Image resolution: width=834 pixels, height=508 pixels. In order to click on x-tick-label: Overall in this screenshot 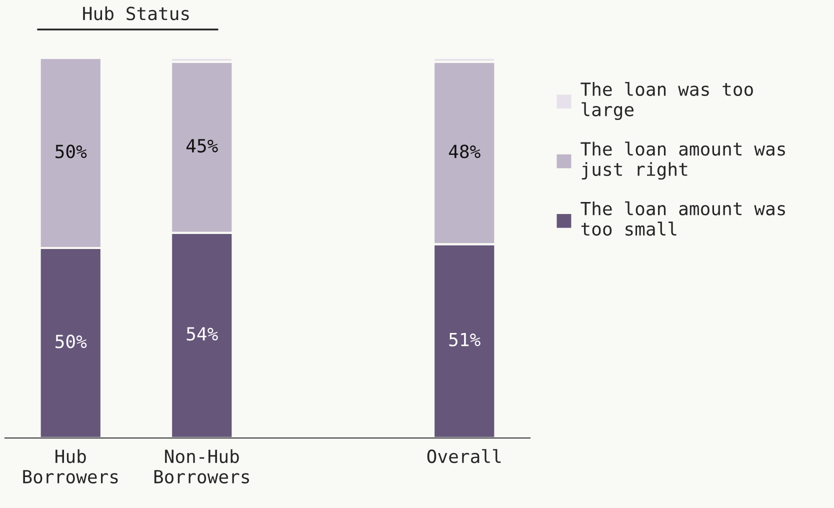, I will do `click(464, 456)`.